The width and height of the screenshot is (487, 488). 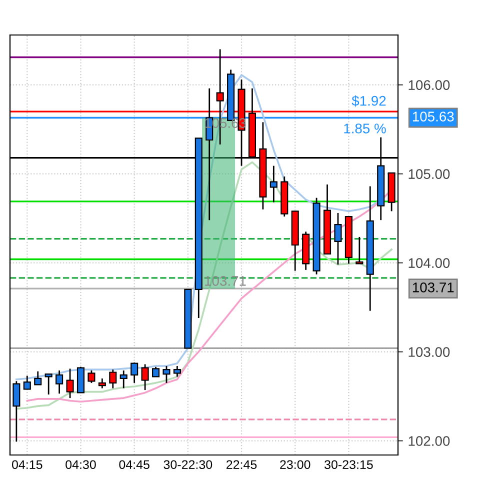 I want to click on x-tick-label: 23:00, so click(x=295, y=465).